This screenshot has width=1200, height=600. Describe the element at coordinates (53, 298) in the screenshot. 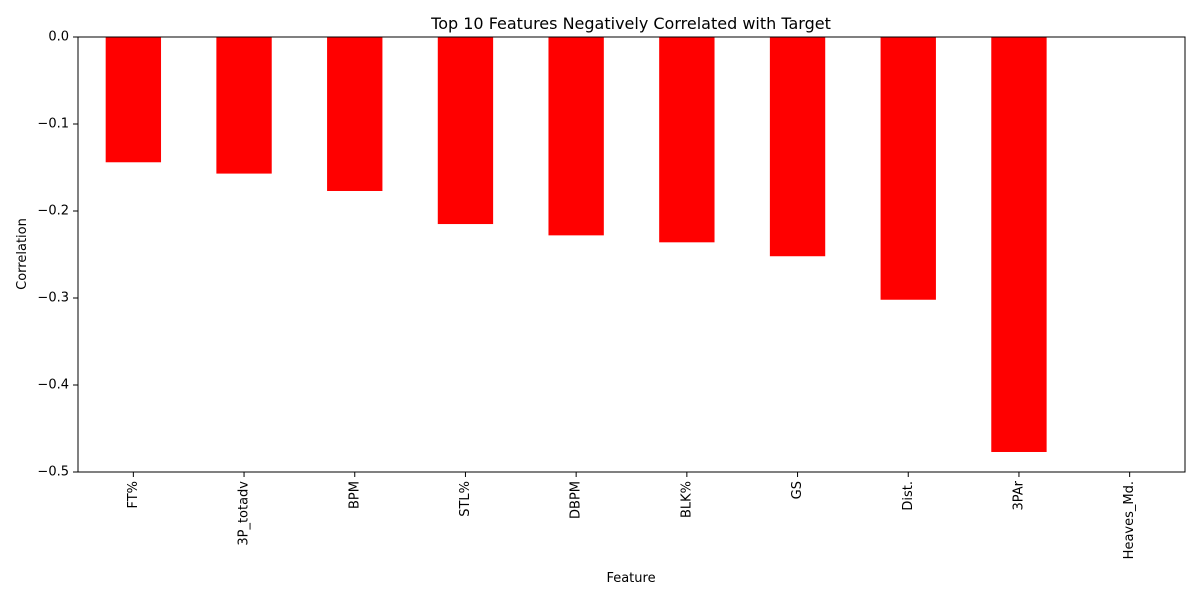

I see `y-tick-label: −0.3` at that location.